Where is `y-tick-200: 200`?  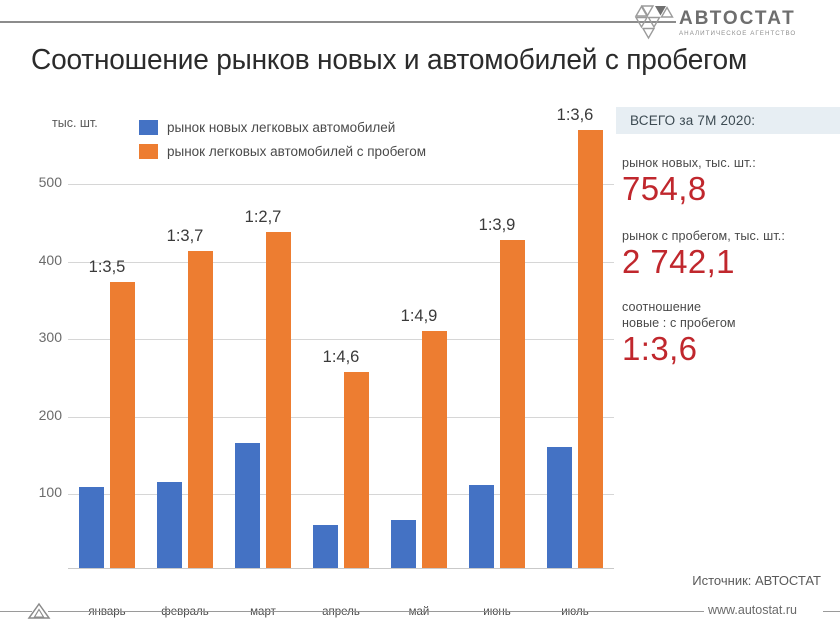 y-tick-200: 200 is located at coordinates (50, 415).